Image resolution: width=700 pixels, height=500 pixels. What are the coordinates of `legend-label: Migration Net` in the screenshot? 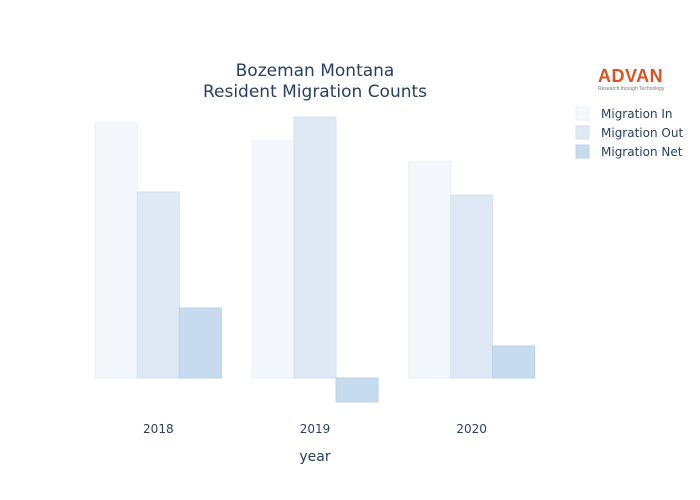 It's located at (642, 152).